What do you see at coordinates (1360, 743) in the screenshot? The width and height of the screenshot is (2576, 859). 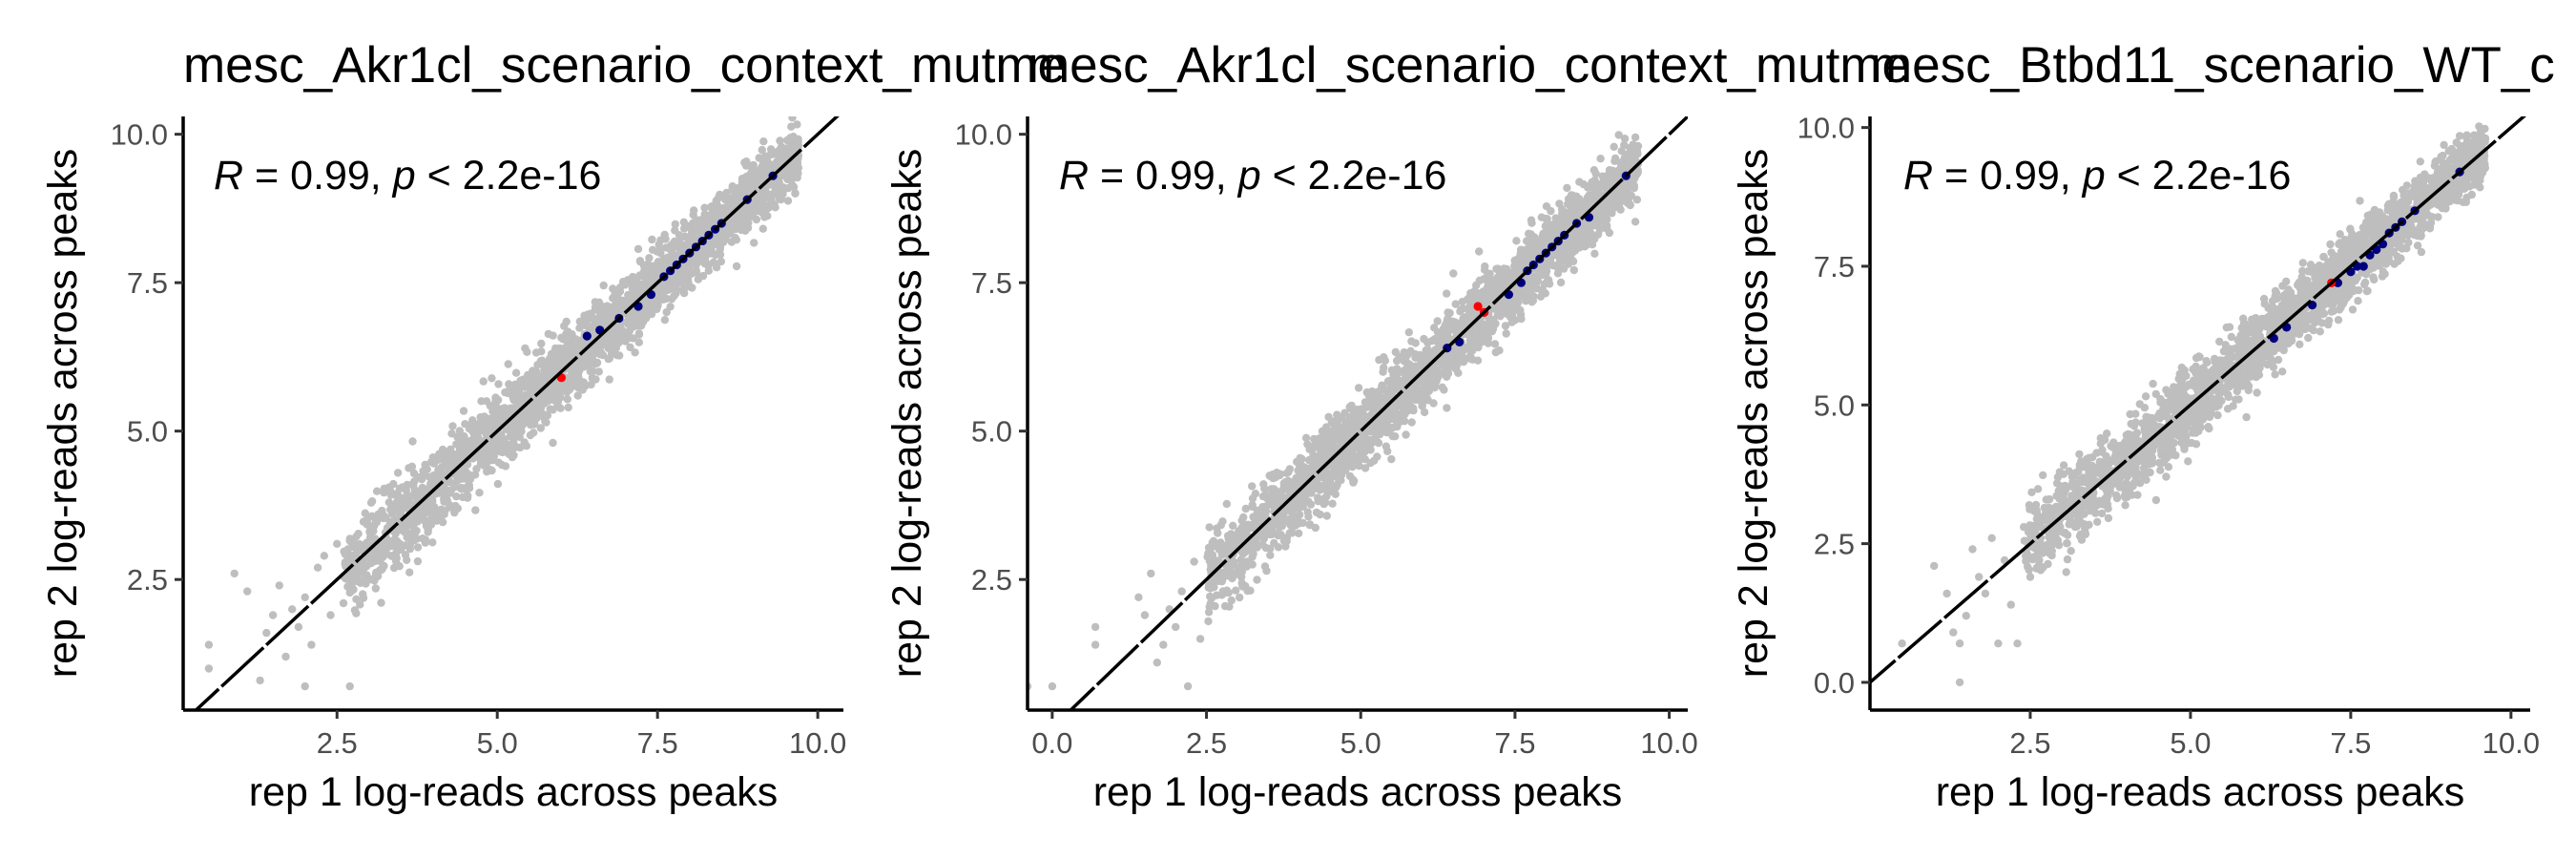 I see `x-tick-label: 5.0` at bounding box center [1360, 743].